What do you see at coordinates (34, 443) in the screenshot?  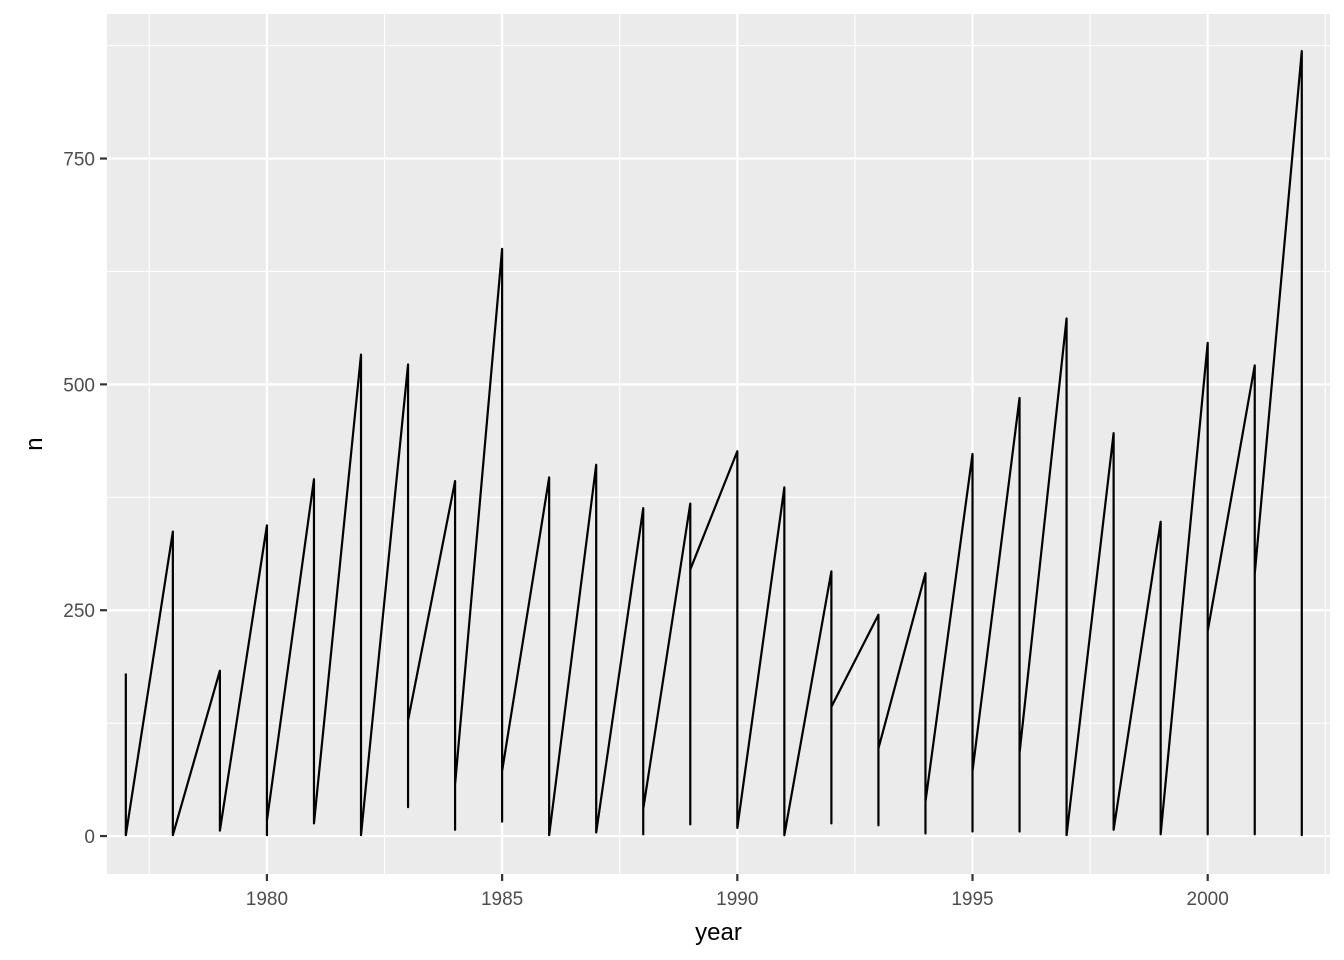 I see `y-axis-title: n` at bounding box center [34, 443].